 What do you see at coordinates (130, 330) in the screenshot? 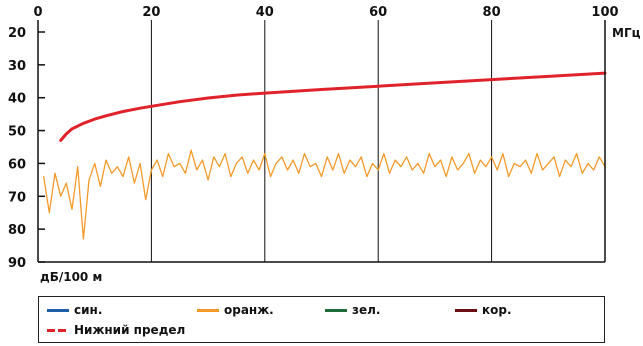
I see `legend-label-limit: Нижний предел` at bounding box center [130, 330].